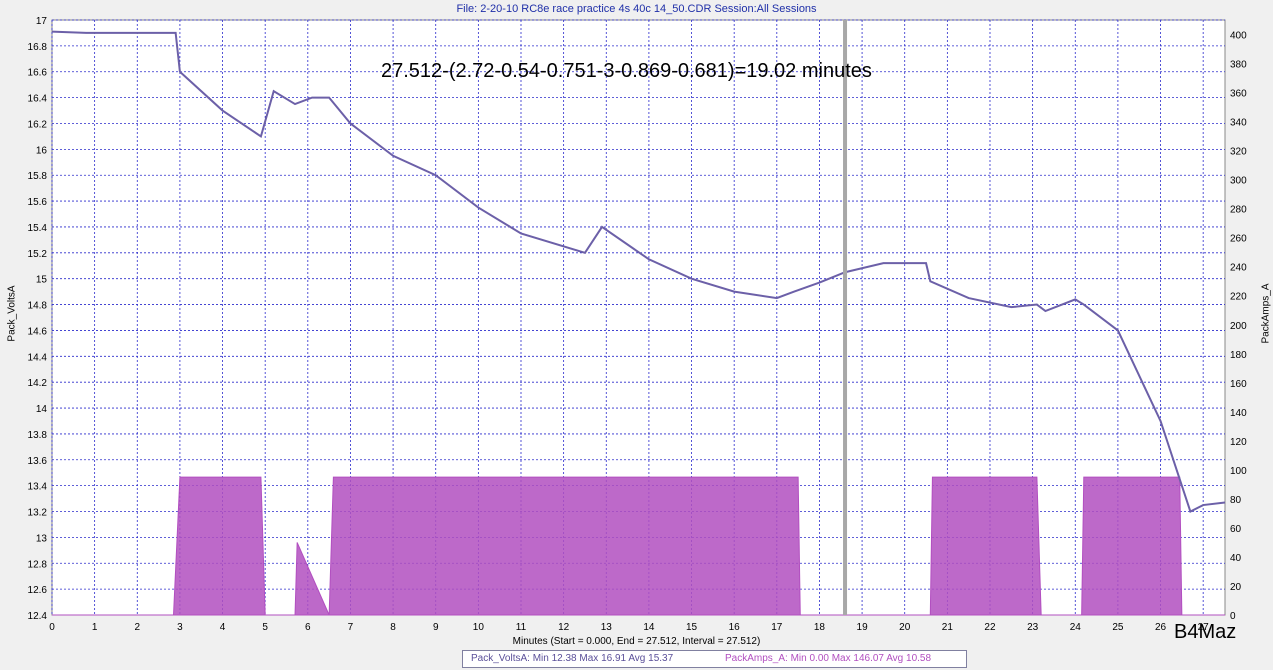 The width and height of the screenshot is (1273, 670). Describe the element at coordinates (1238, 123) in the screenshot. I see `y-right-tick-label: 340` at that location.